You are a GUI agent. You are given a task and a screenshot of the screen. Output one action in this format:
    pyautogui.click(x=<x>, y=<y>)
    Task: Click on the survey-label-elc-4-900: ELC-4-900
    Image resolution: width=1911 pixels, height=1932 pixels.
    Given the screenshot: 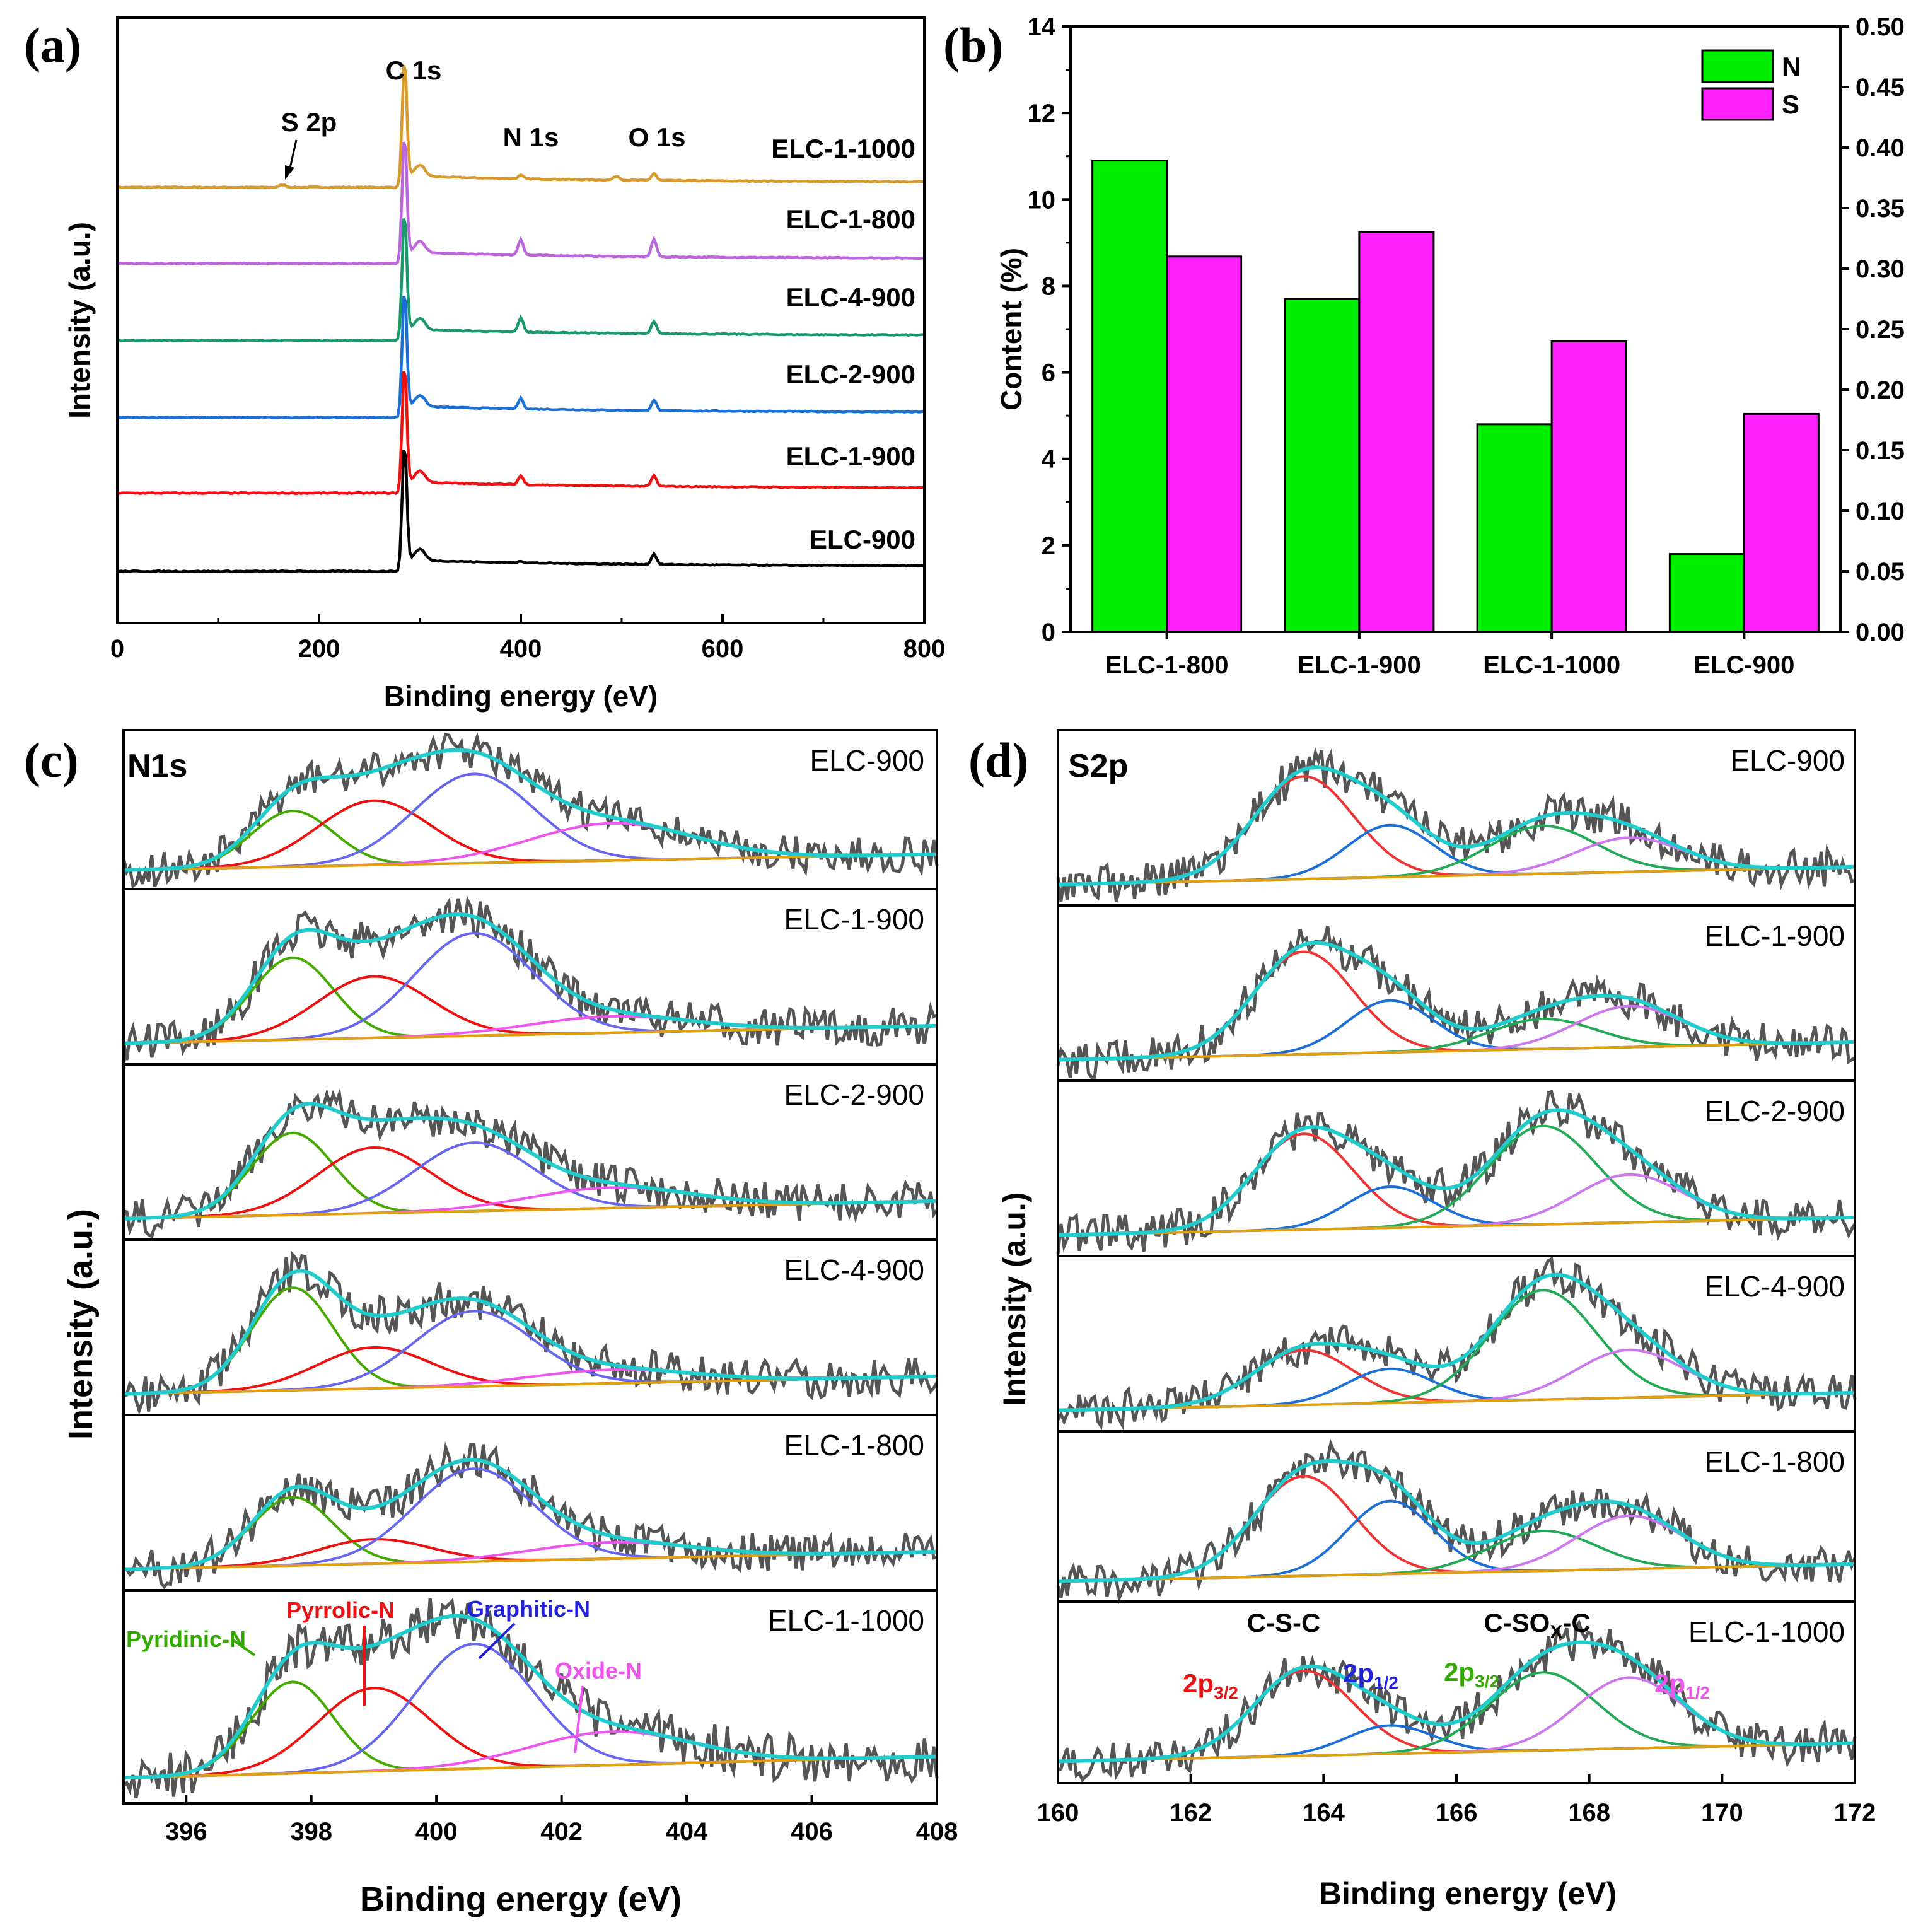 What is the action you would take?
    pyautogui.click(x=850, y=297)
    